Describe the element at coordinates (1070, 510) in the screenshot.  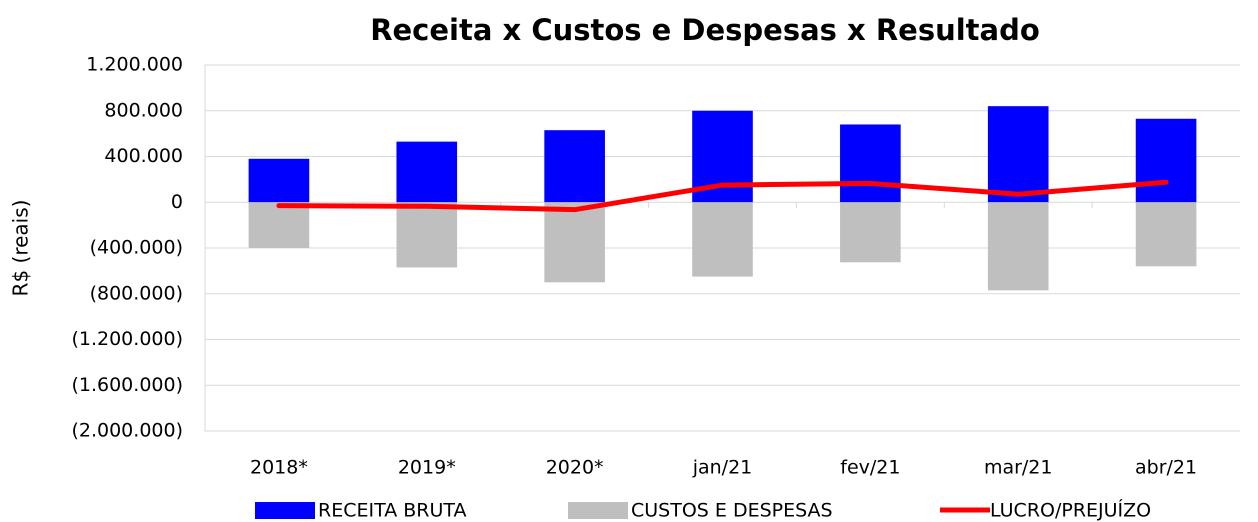
I see `legend-label: LUCRO/PREJUÍZO` at that location.